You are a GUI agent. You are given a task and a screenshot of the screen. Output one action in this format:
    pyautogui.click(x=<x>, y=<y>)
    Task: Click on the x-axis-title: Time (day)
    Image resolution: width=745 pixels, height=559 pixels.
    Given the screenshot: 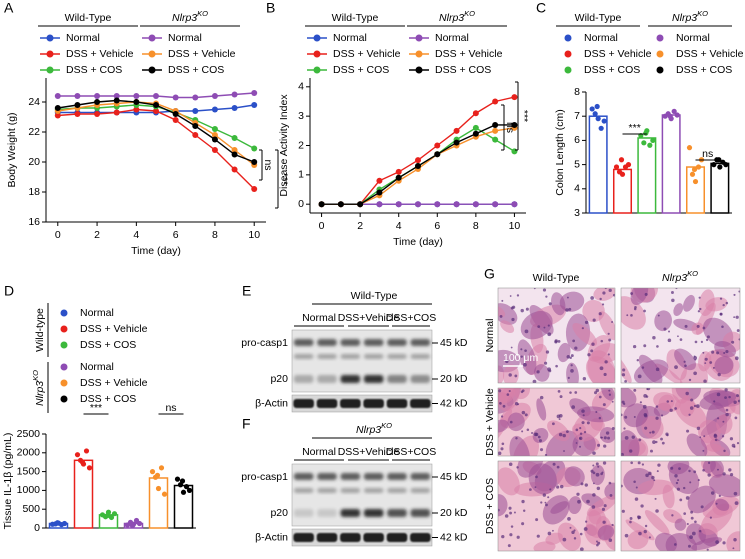 What is the action you would take?
    pyautogui.click(x=156, y=251)
    